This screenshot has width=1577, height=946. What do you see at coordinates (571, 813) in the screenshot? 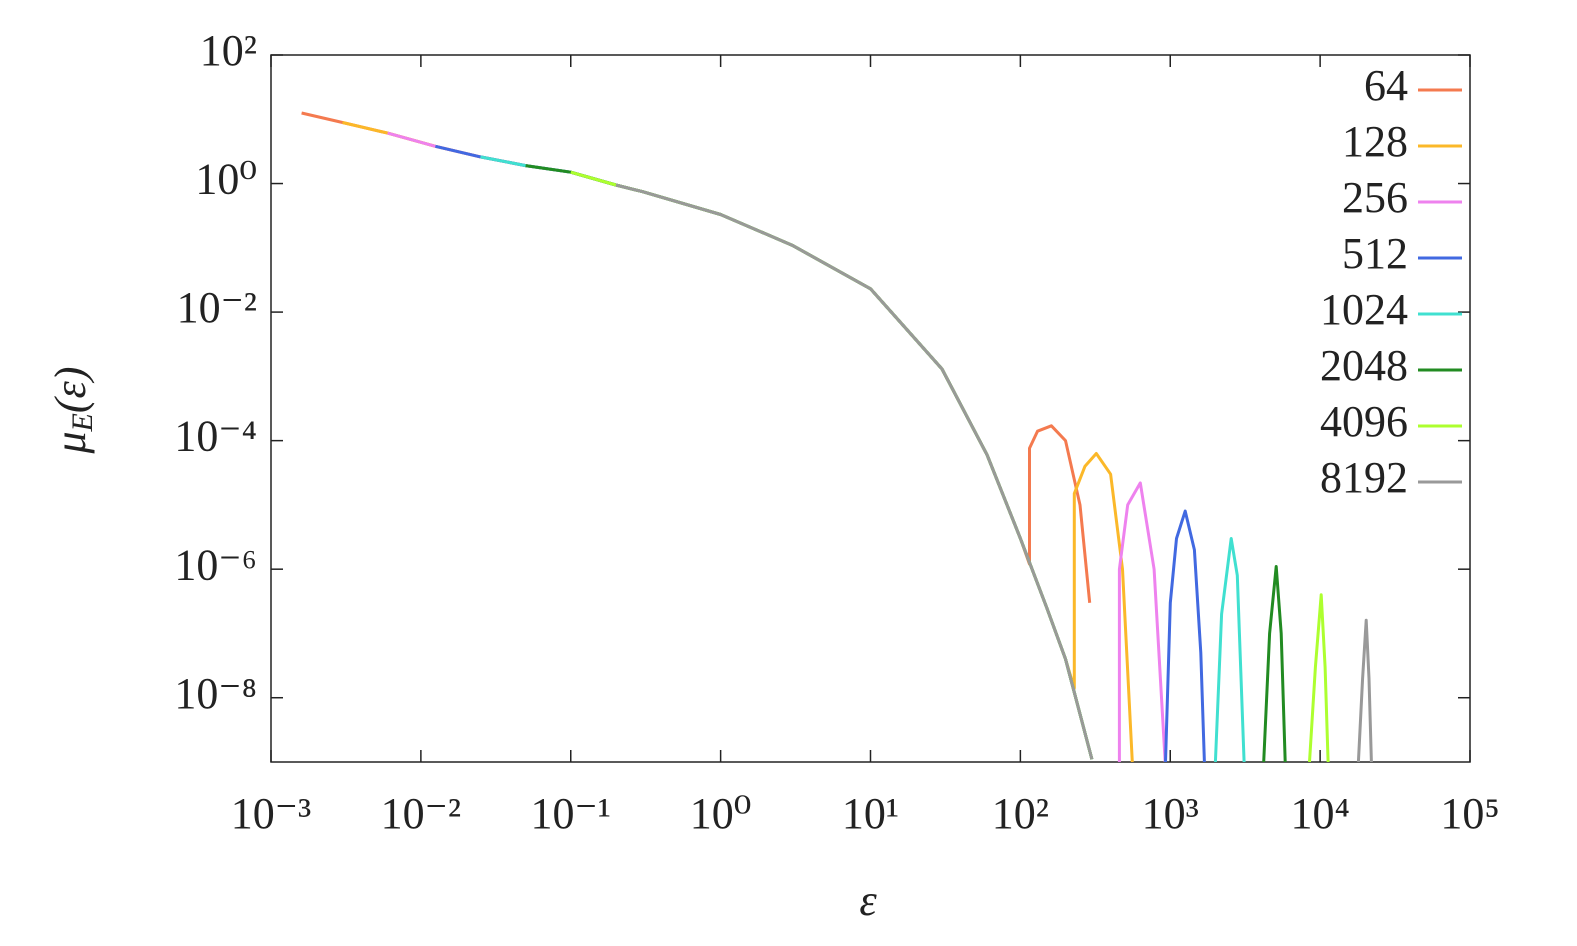
I see `x-tick-label: 10⁻¹` at bounding box center [571, 813].